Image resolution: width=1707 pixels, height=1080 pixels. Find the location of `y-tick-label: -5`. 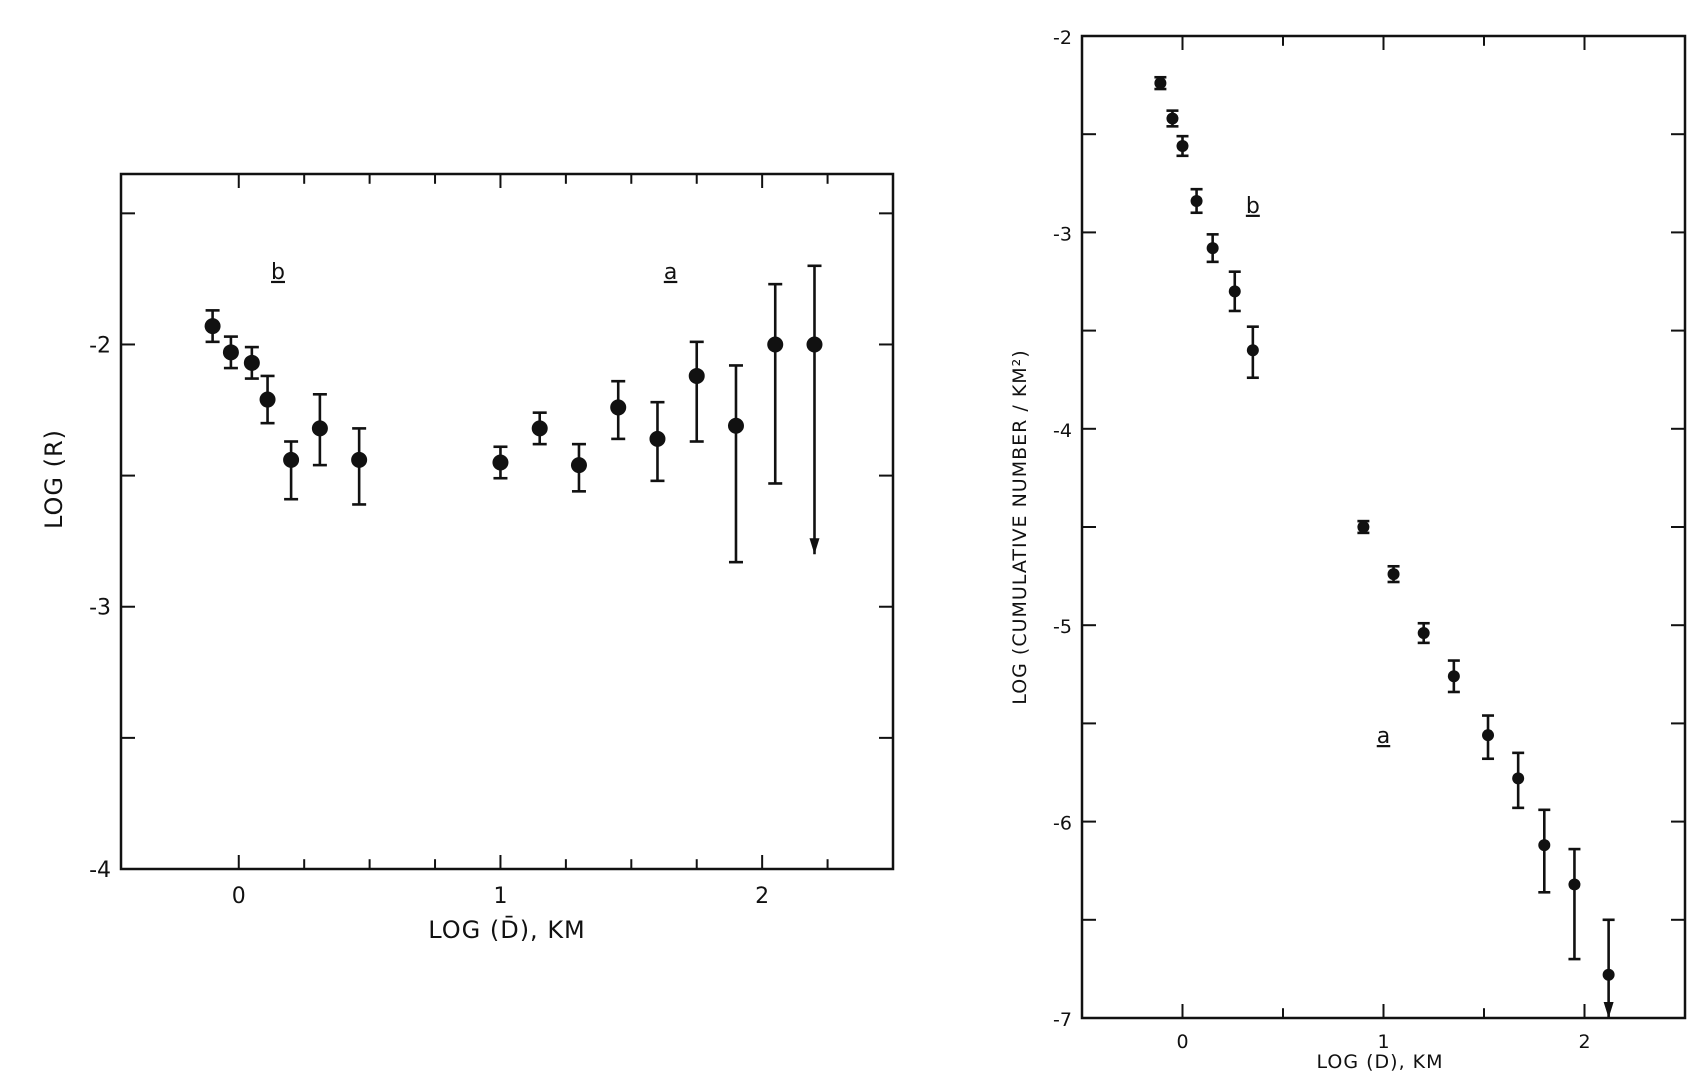

y-tick-label: -5 is located at coordinates (1062, 627).